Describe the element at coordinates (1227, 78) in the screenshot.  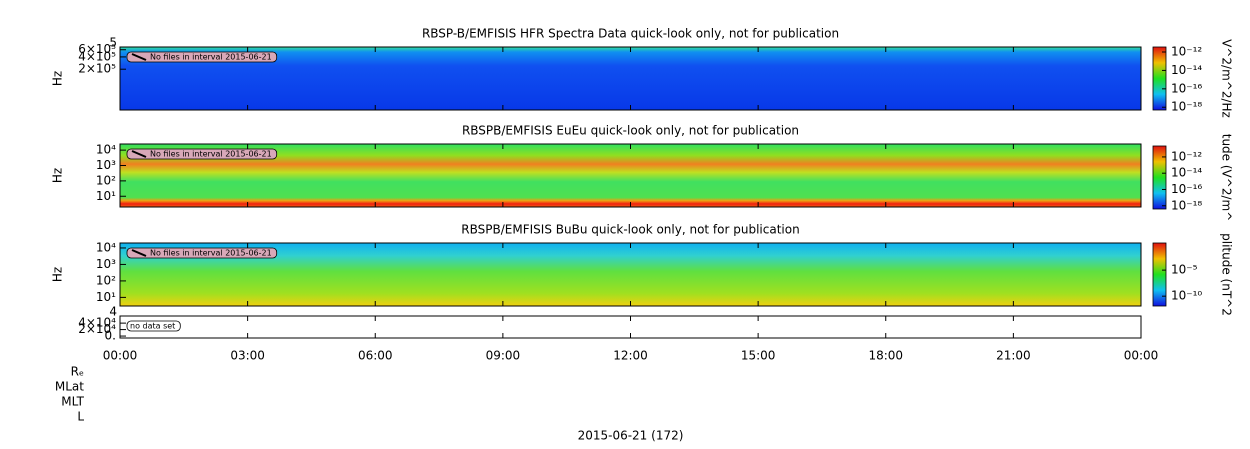
I see `colorbar-label: V^2/m^2/Hz` at that location.